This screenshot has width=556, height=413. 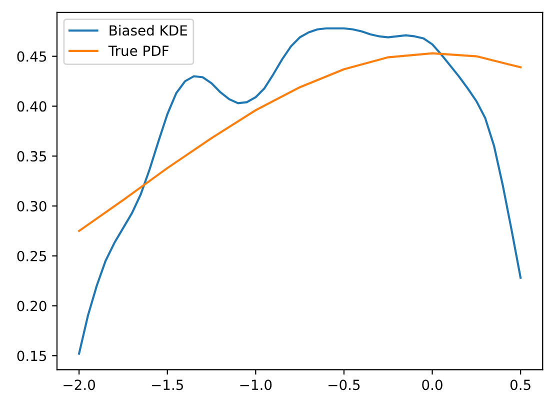 I want to click on x-tick-label: −0.5, so click(x=344, y=385).